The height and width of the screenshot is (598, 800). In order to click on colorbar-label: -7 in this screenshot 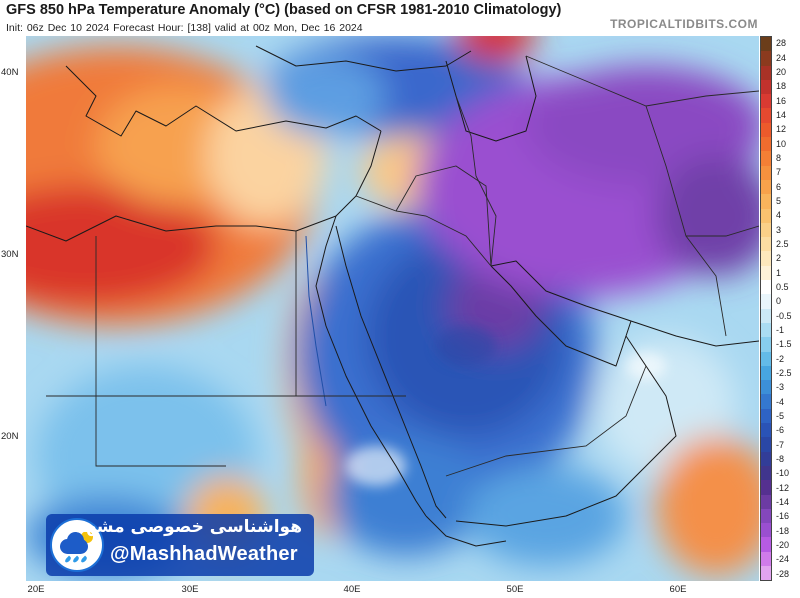, I will do `click(780, 444)`.